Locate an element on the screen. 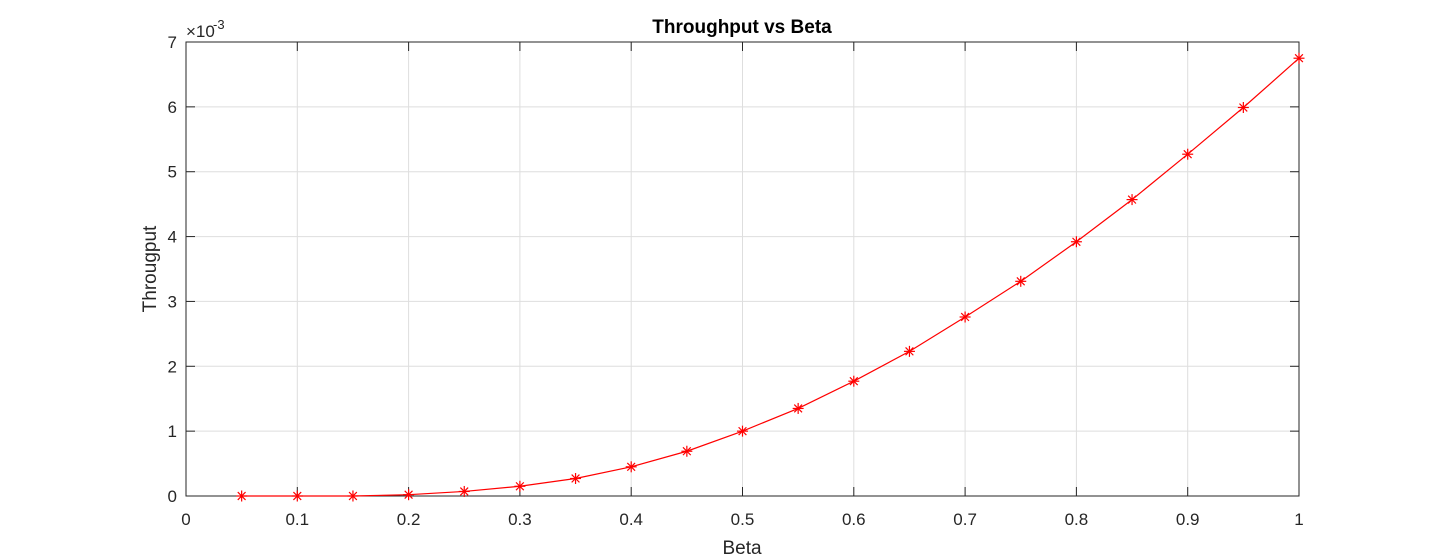 The width and height of the screenshot is (1435, 560). y-tick-label: 0 is located at coordinates (172, 496).